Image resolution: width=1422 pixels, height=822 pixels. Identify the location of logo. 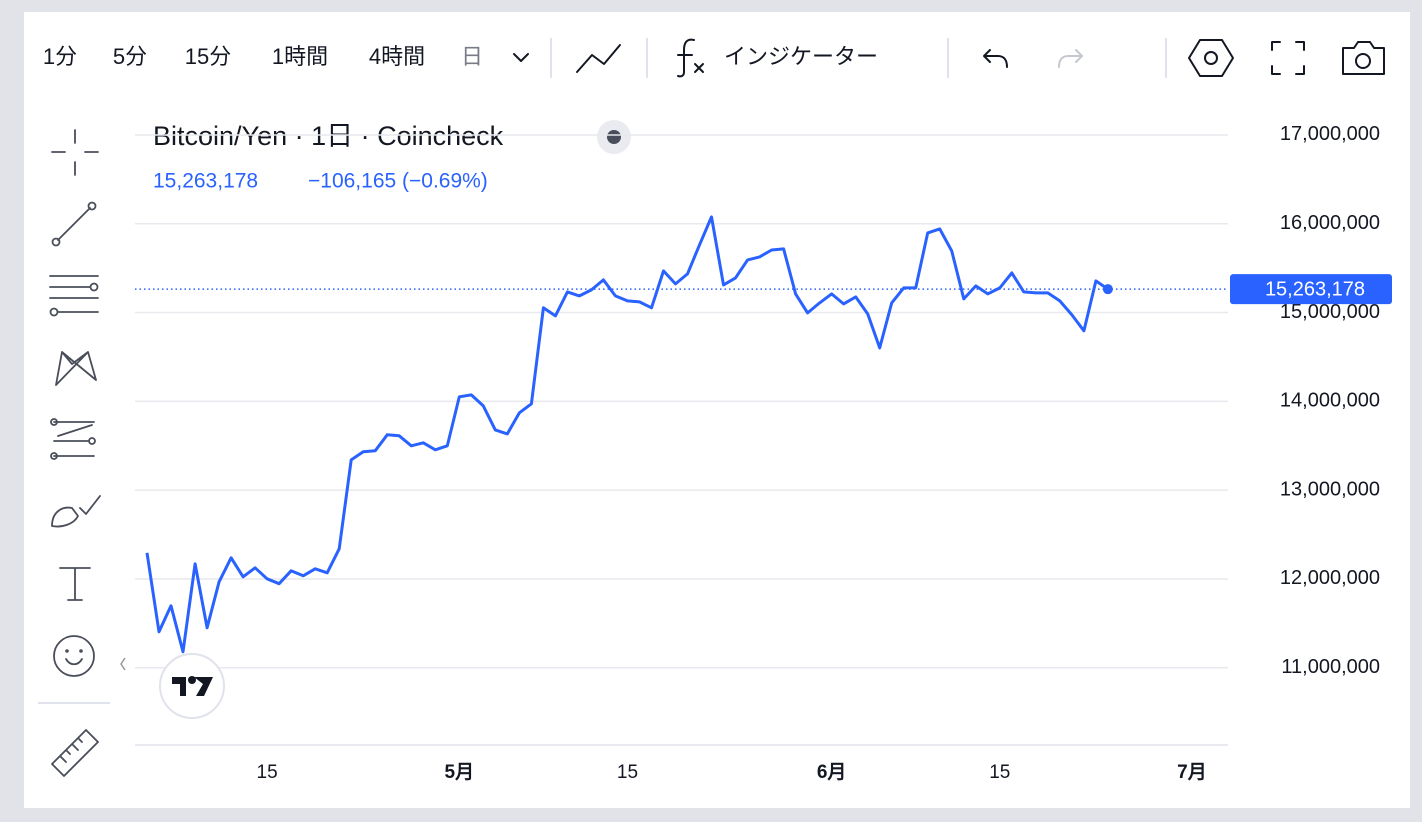
(192, 686).